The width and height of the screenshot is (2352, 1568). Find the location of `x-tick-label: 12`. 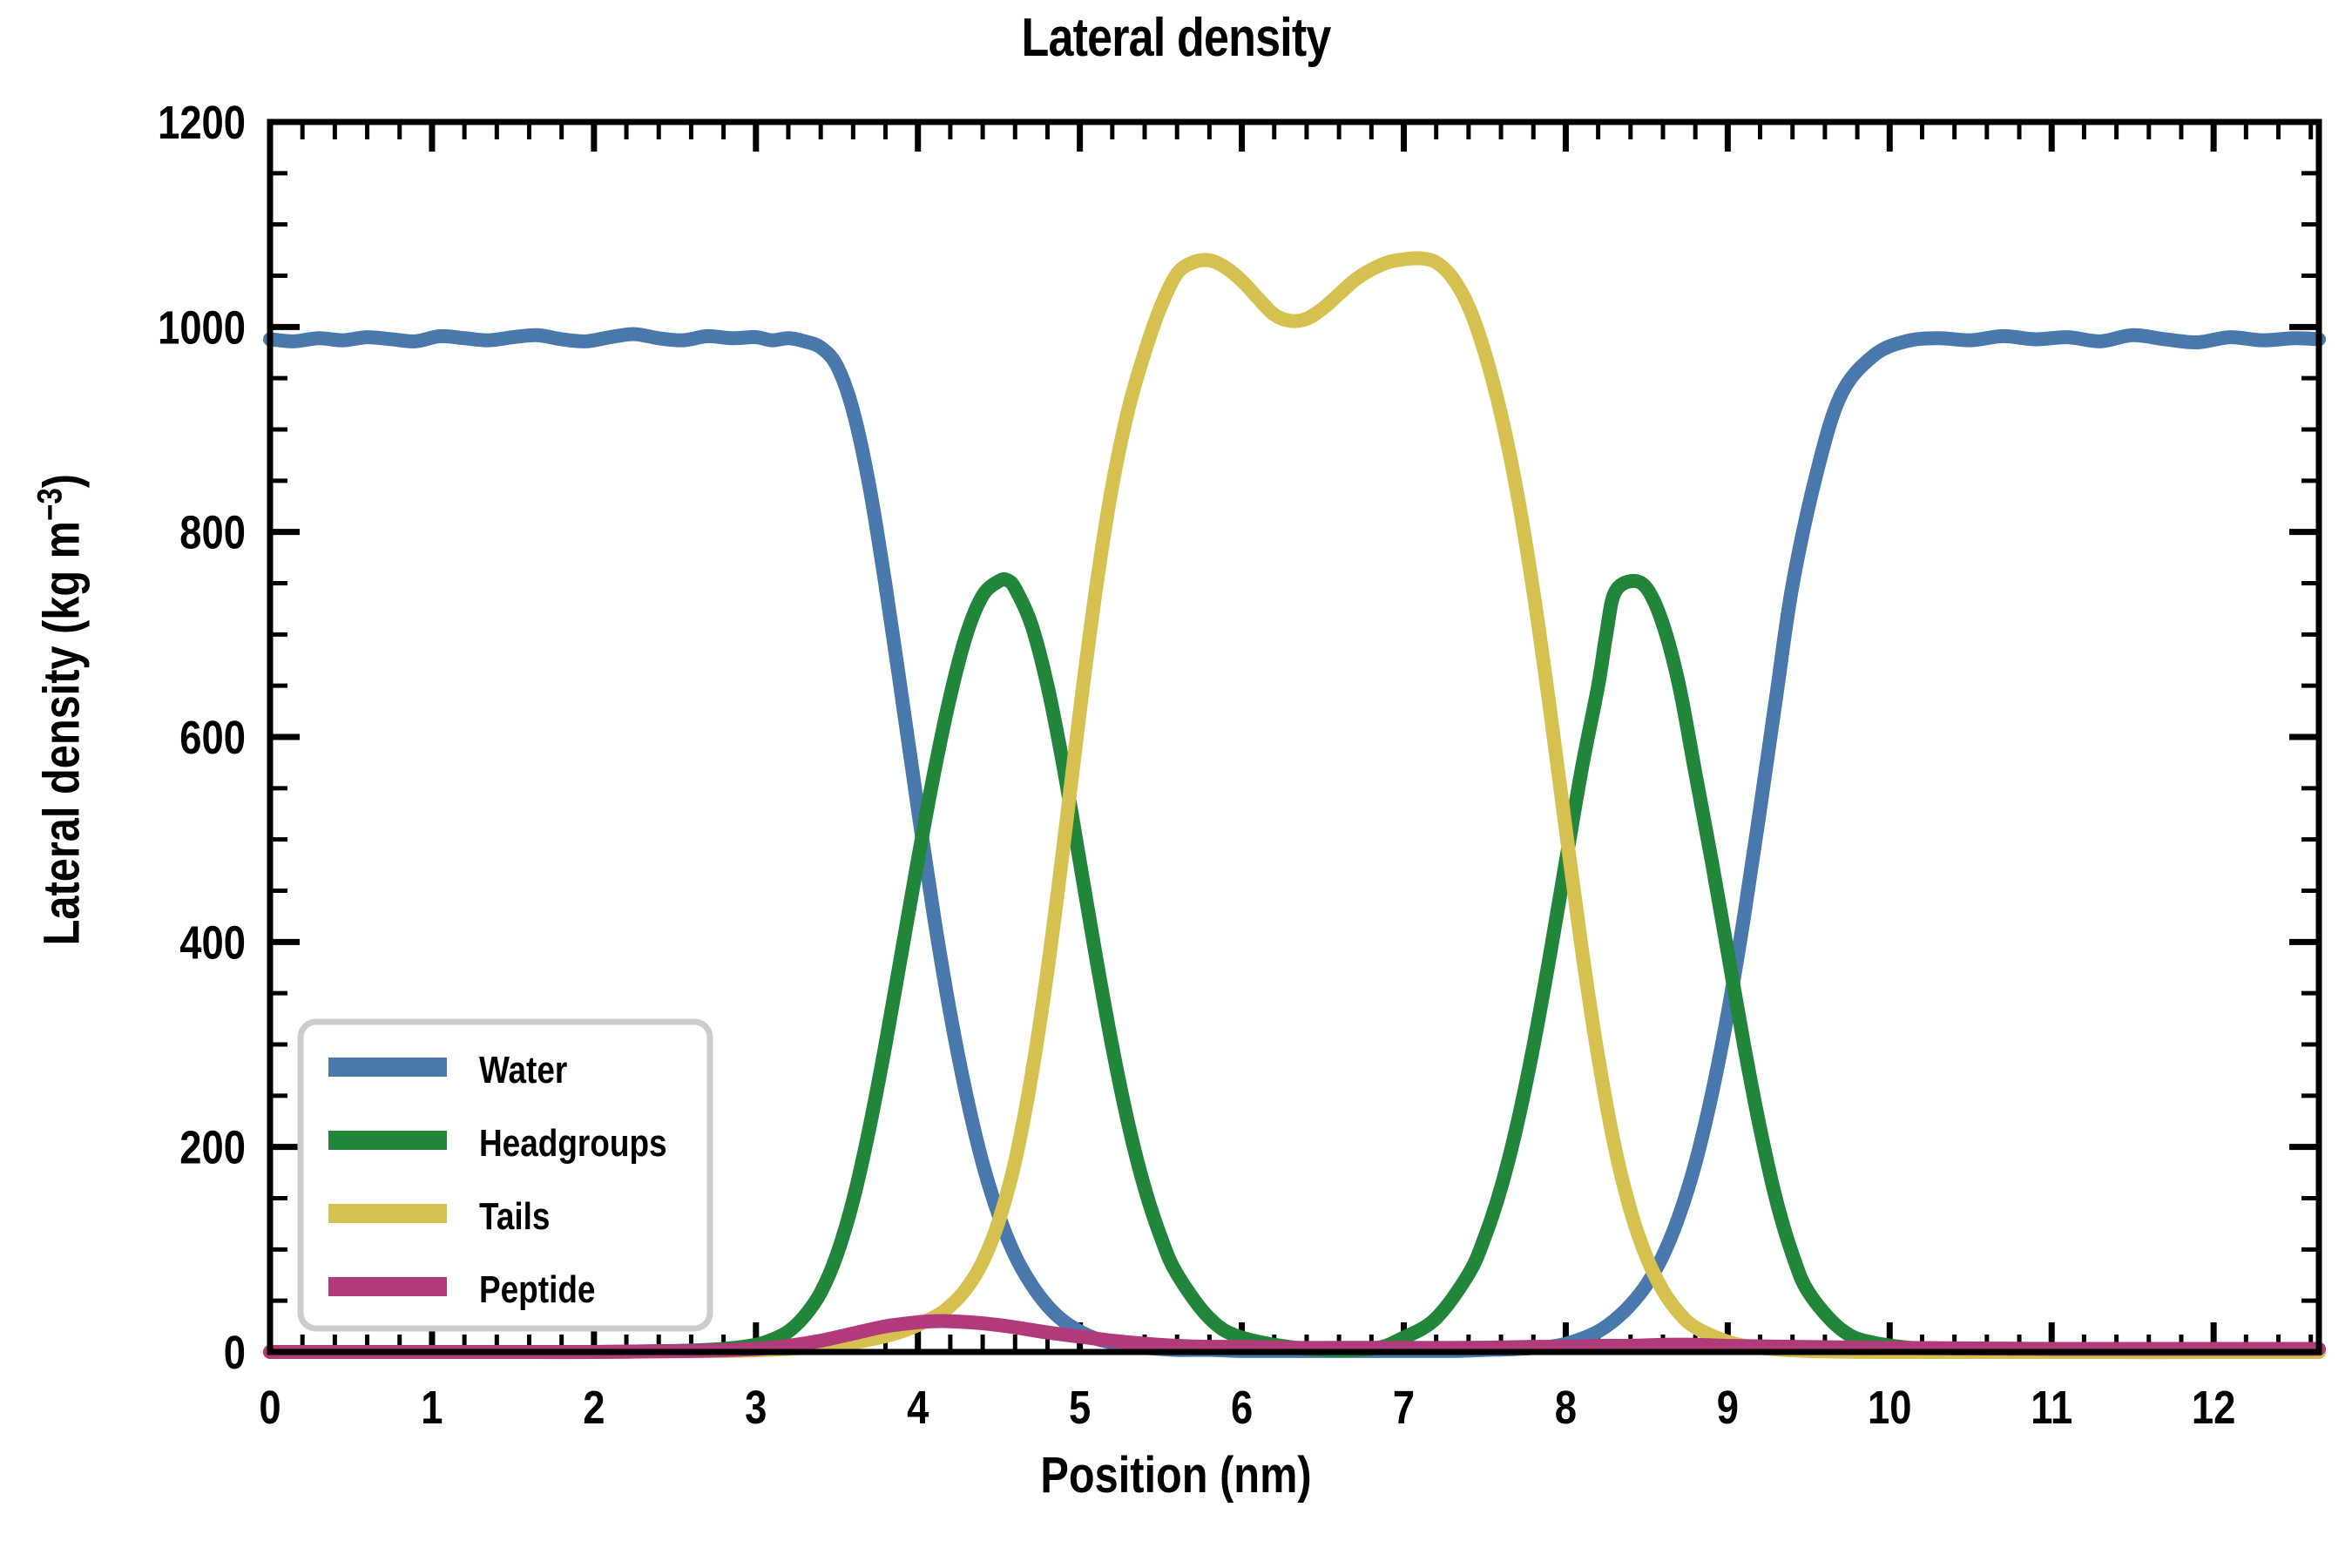

x-tick-label: 12 is located at coordinates (2213, 1408).